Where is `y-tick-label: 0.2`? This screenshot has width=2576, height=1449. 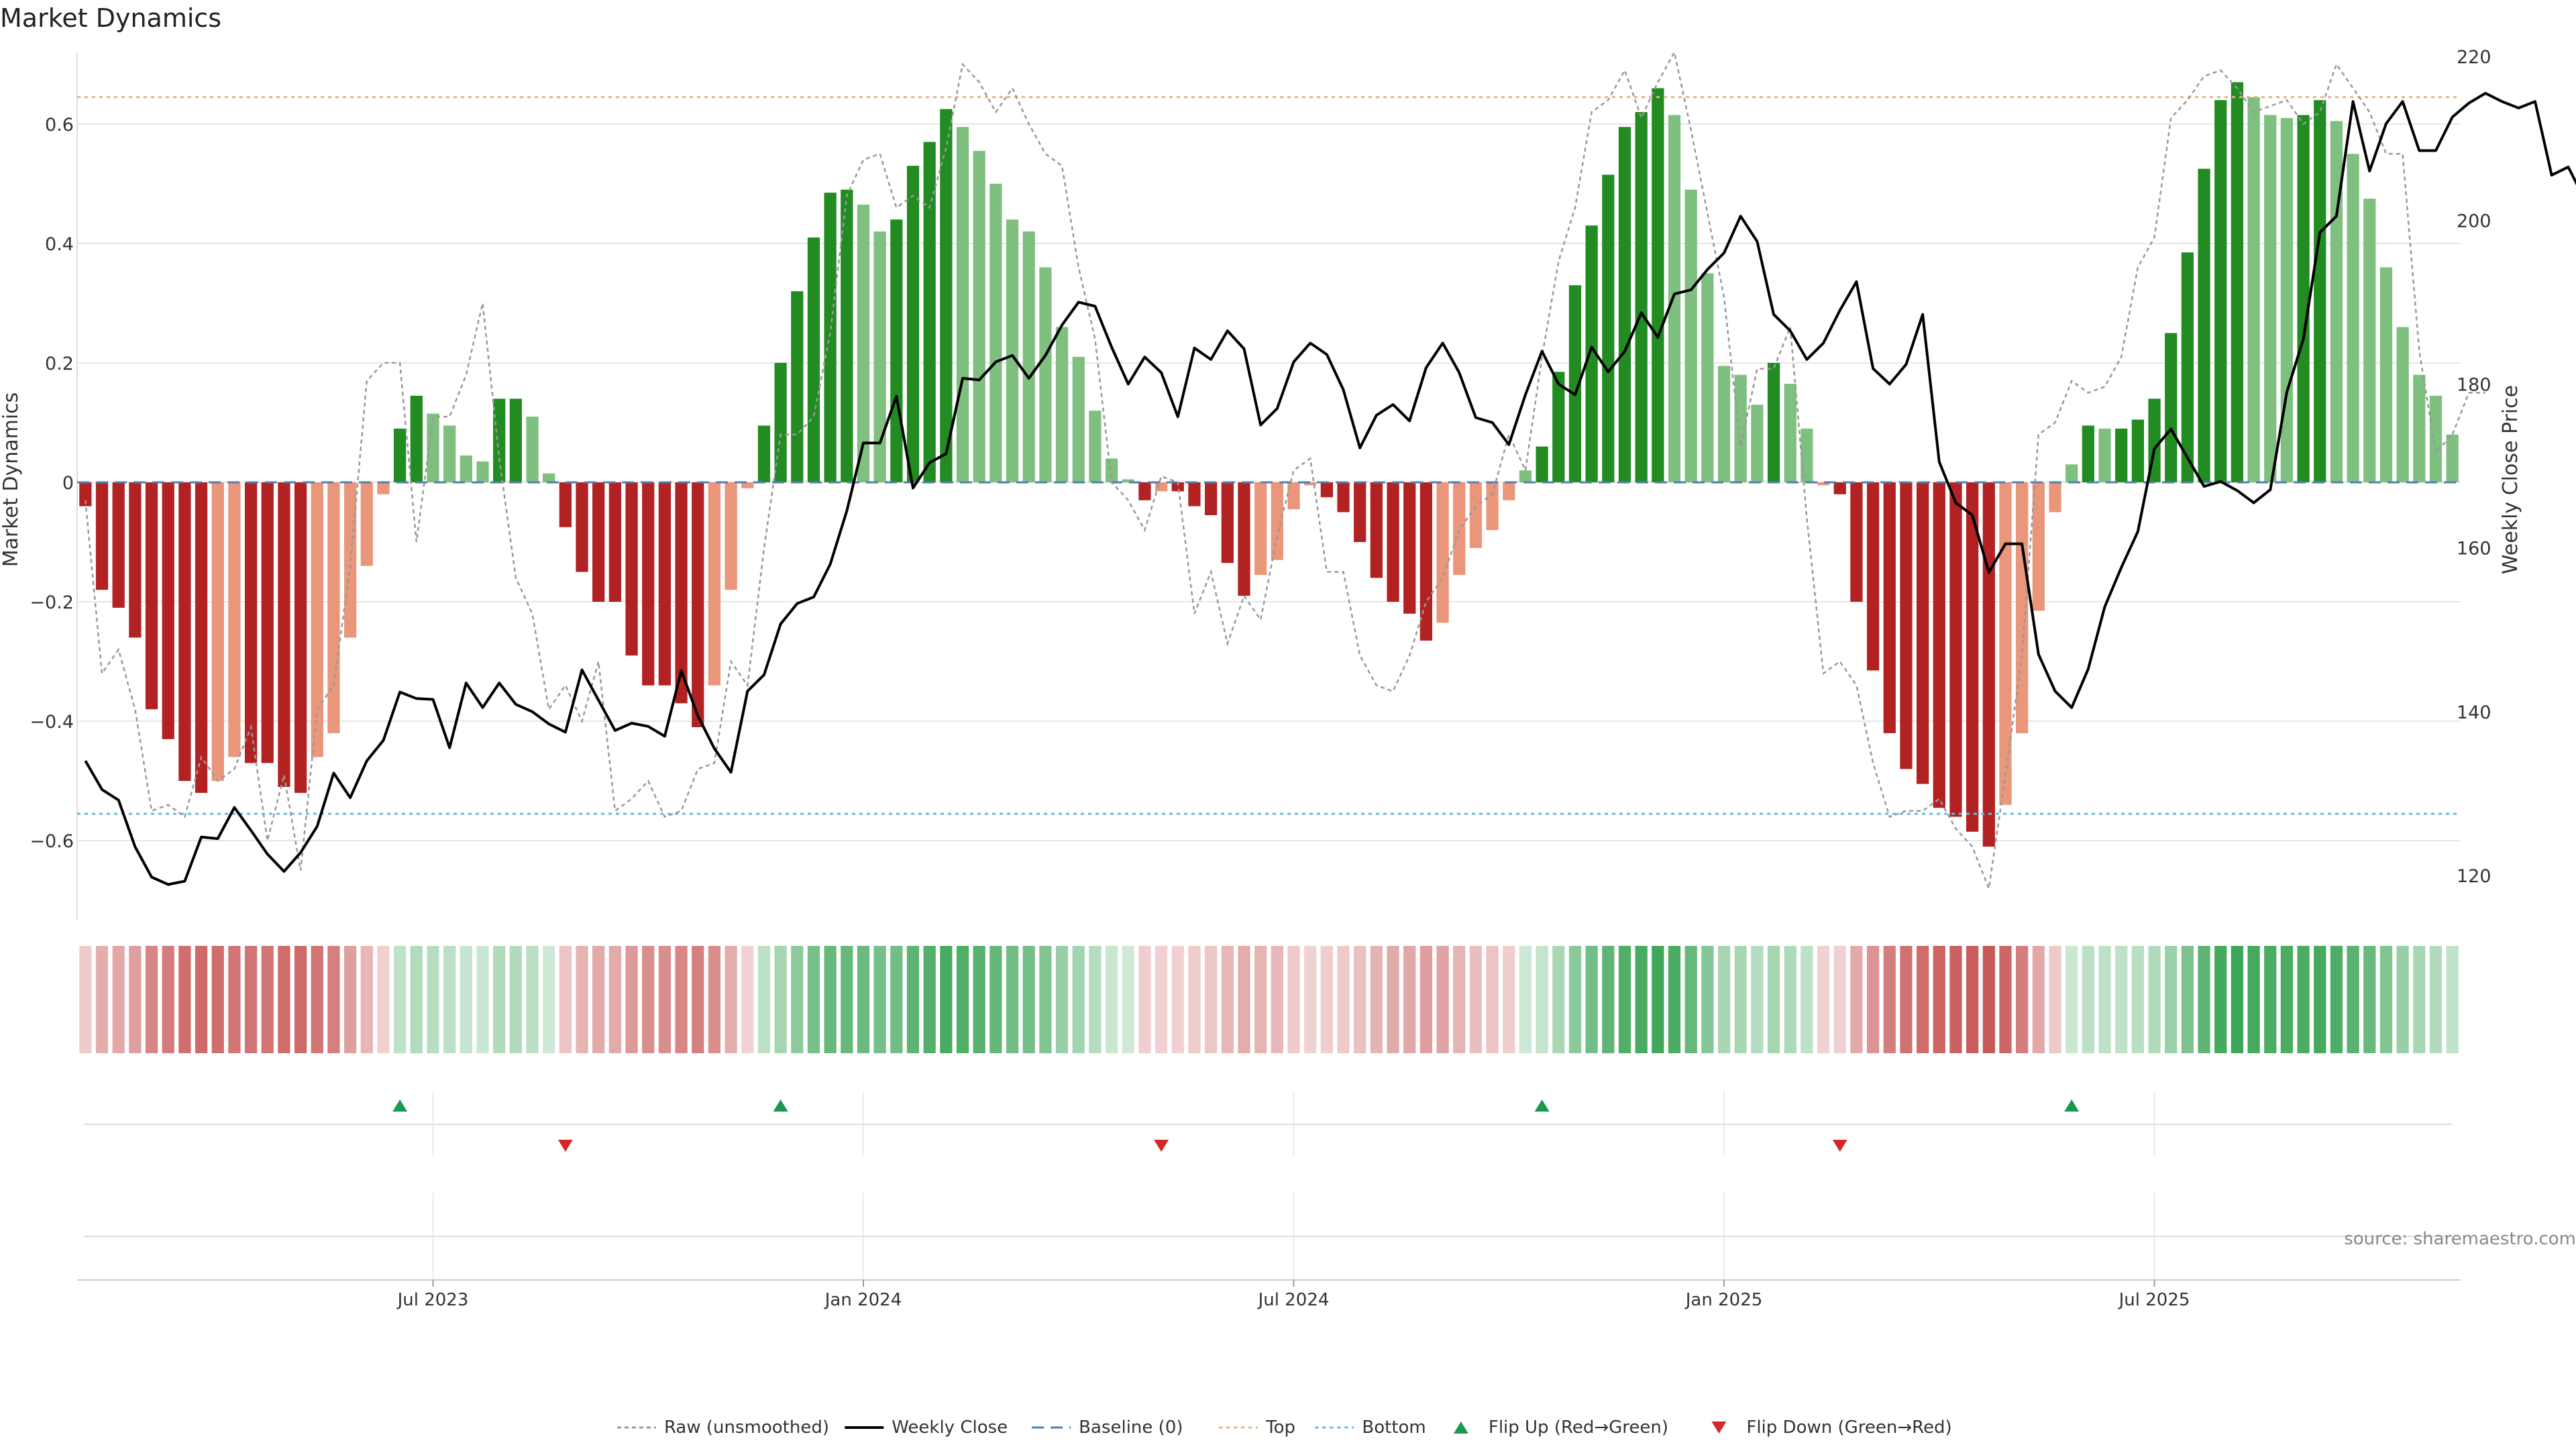
y-tick-label: 0.2 is located at coordinates (59, 364).